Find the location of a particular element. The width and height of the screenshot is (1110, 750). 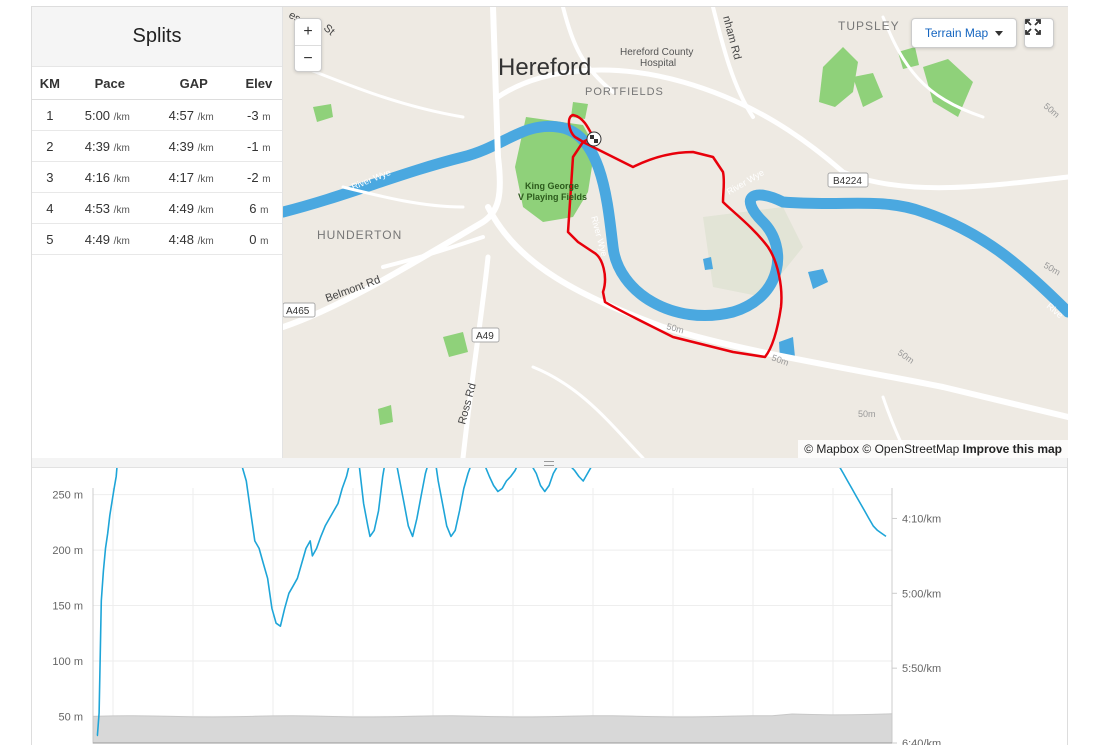

grip-icon is located at coordinates (549, 463).